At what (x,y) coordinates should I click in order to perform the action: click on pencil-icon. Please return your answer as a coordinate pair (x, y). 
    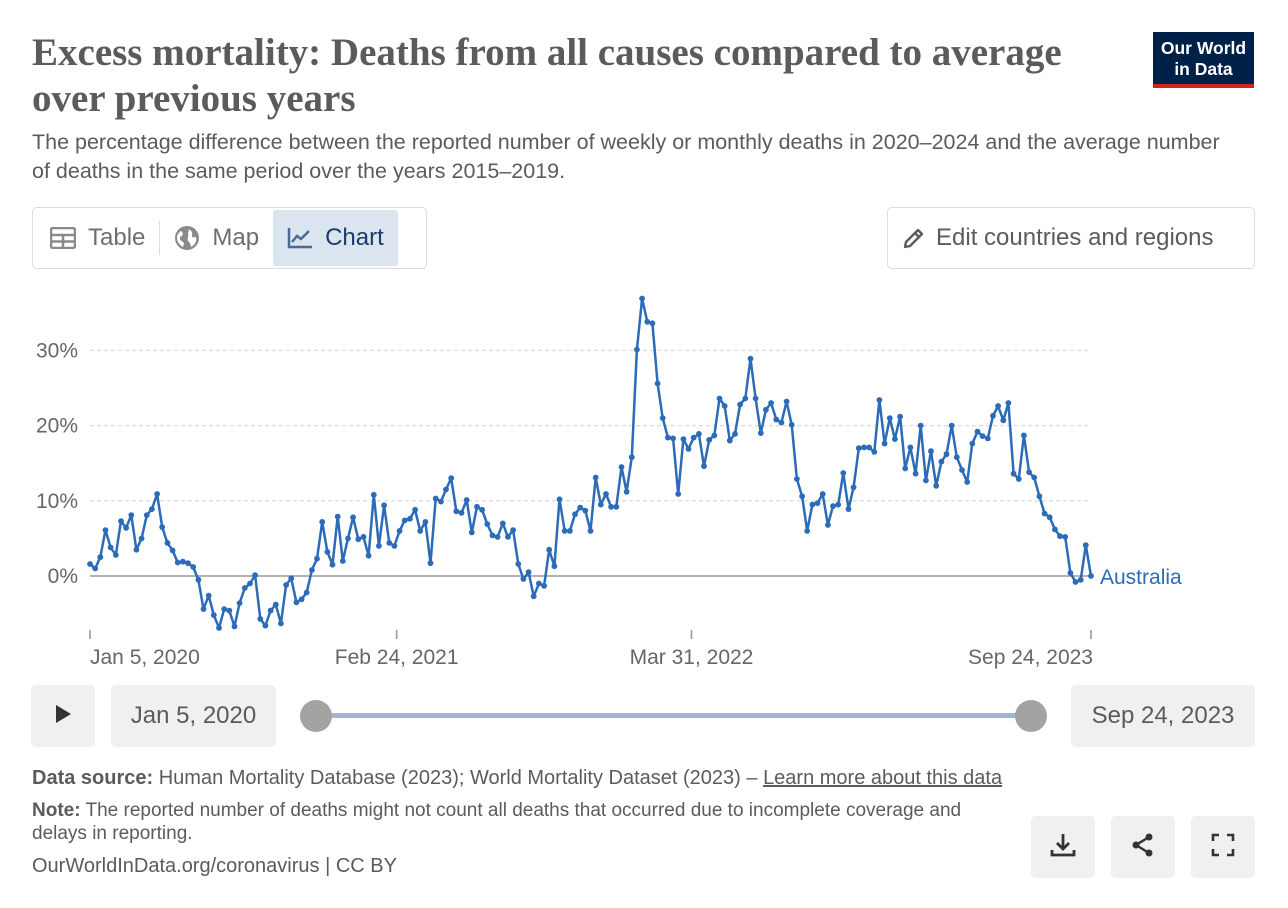
    Looking at the image, I should click on (914, 238).